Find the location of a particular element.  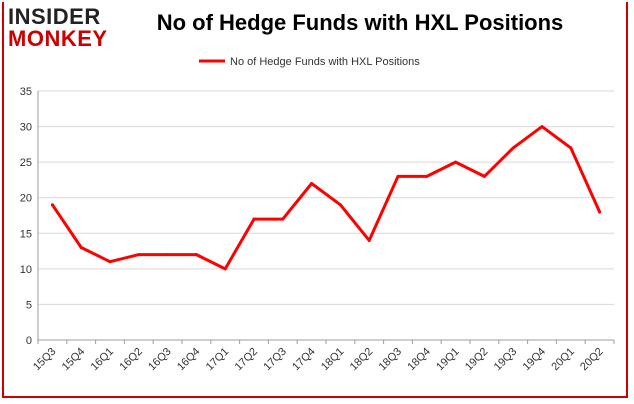

chart-title: No of Hedge Funds with HXL Positions is located at coordinates (360, 22).